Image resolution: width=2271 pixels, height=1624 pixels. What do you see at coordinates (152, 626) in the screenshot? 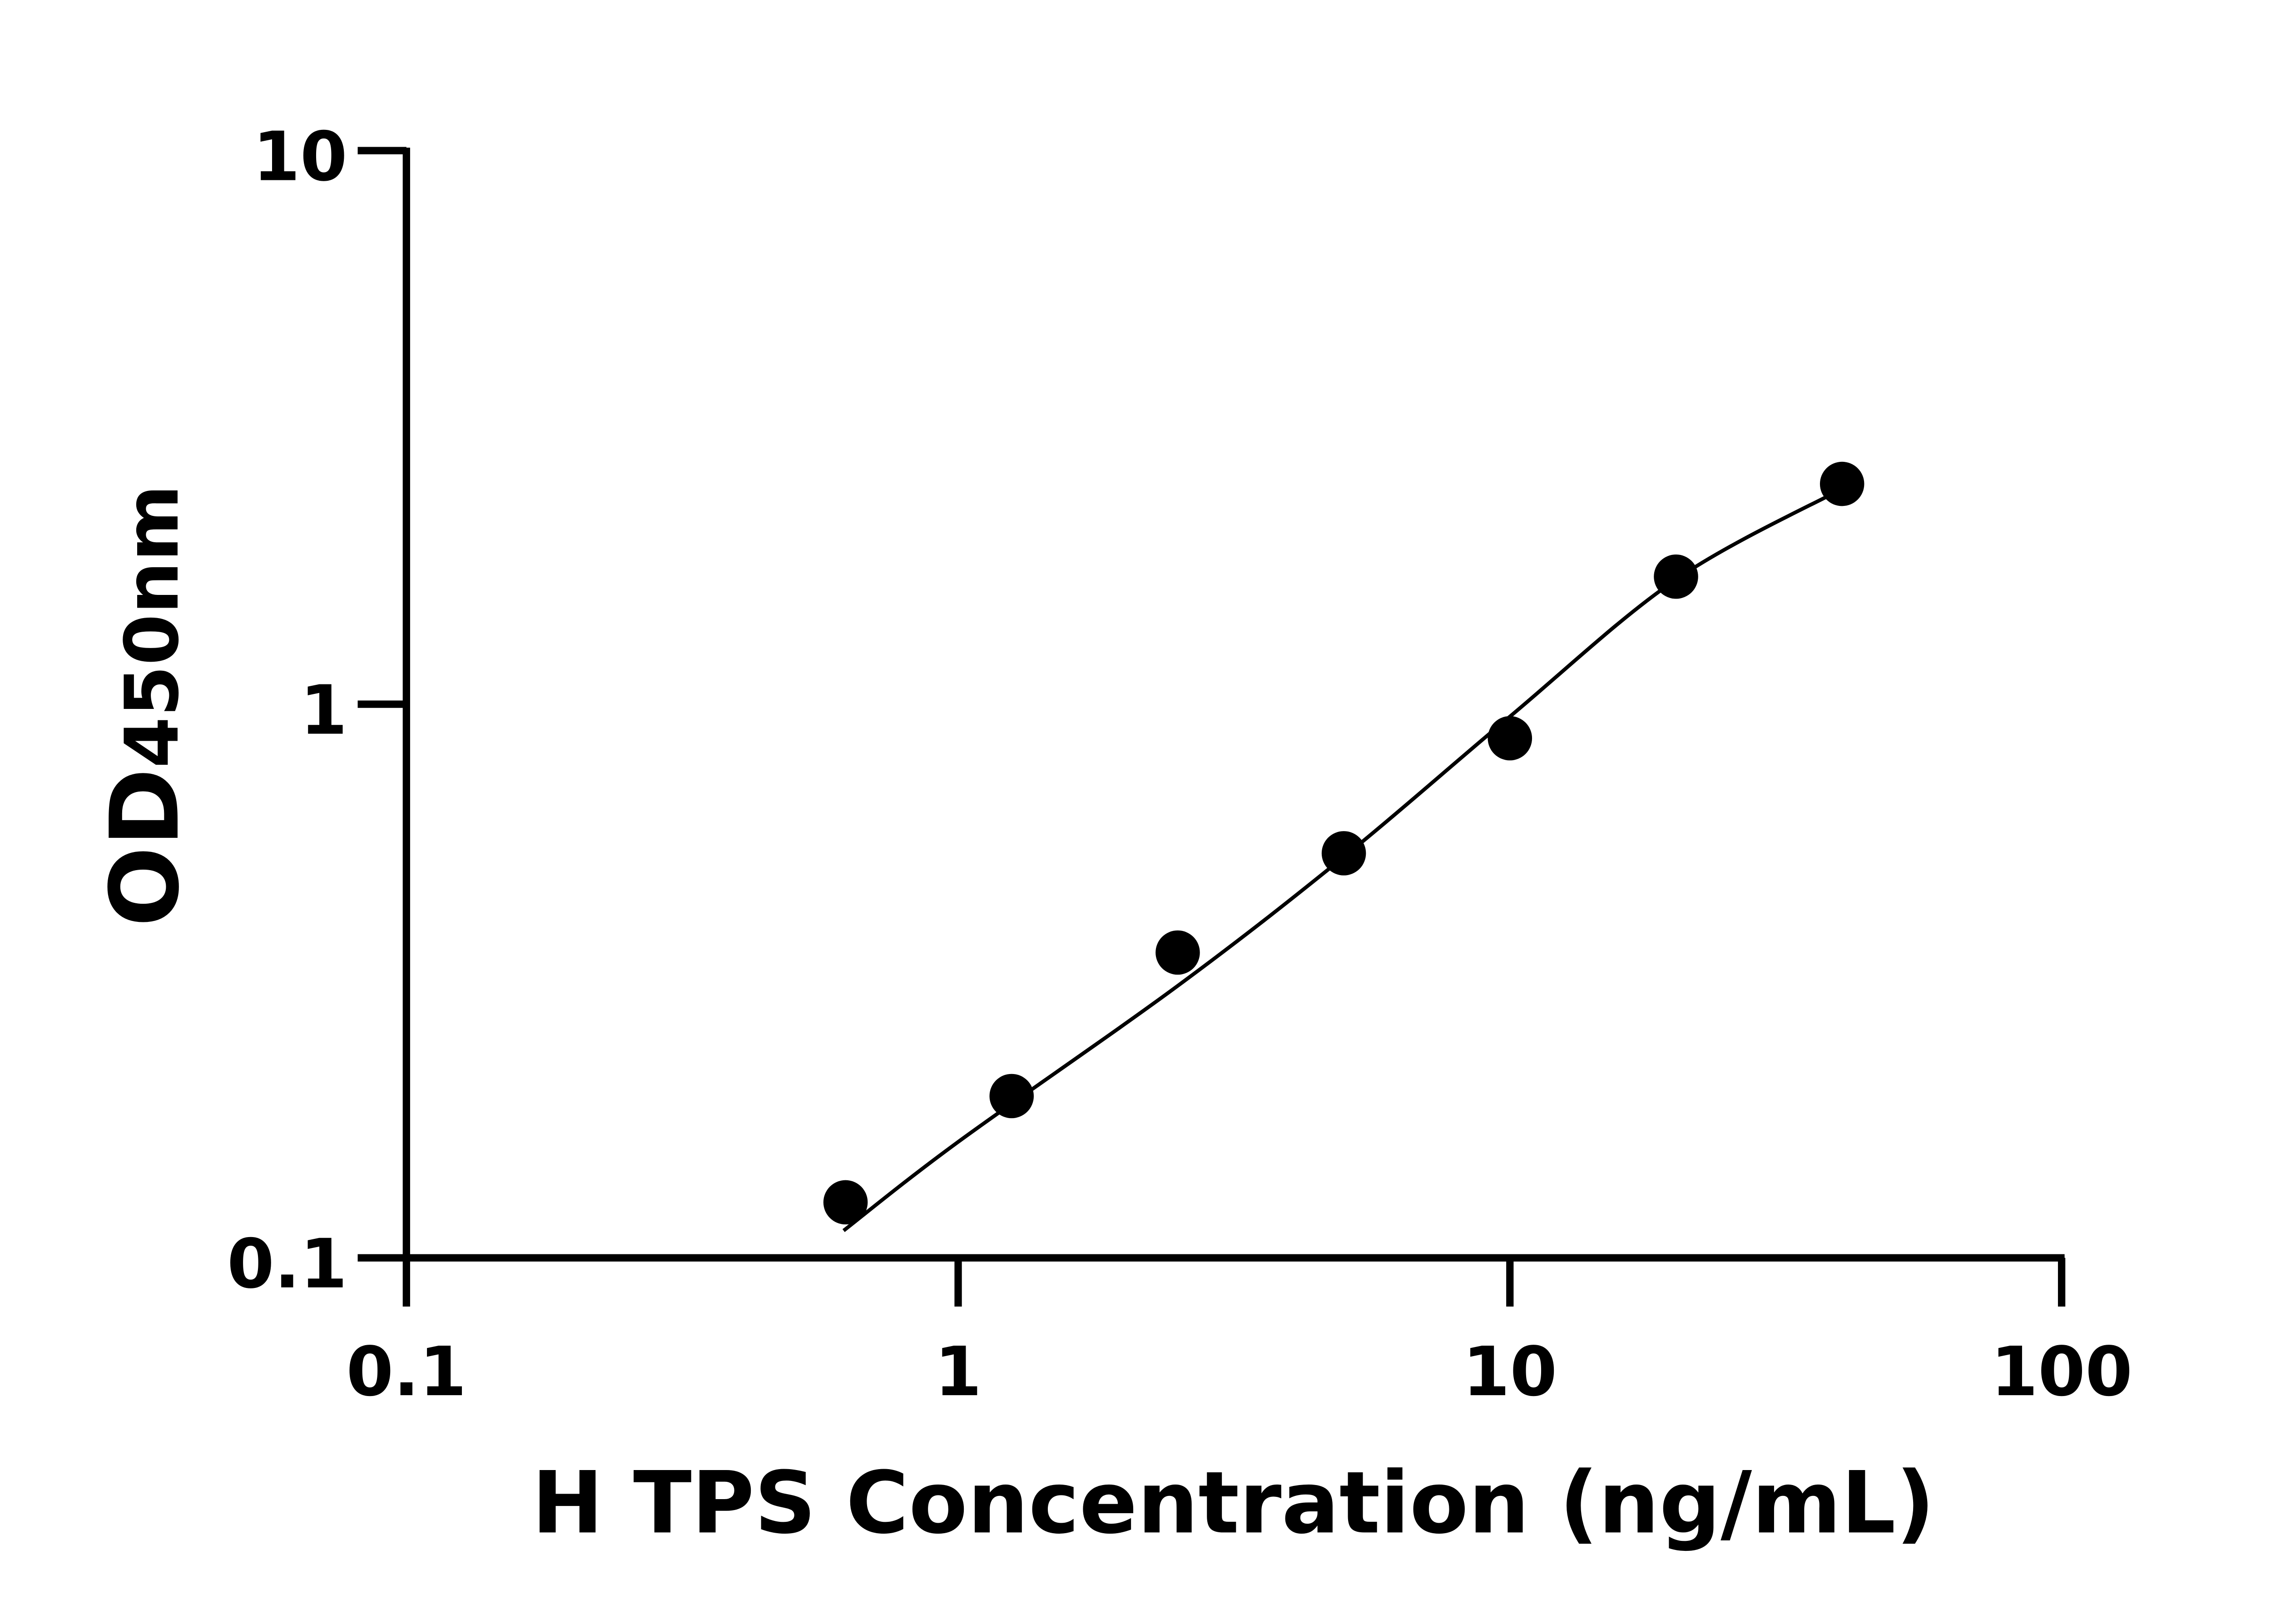
I see `y-axis-title-sub: 450nm` at bounding box center [152, 626].